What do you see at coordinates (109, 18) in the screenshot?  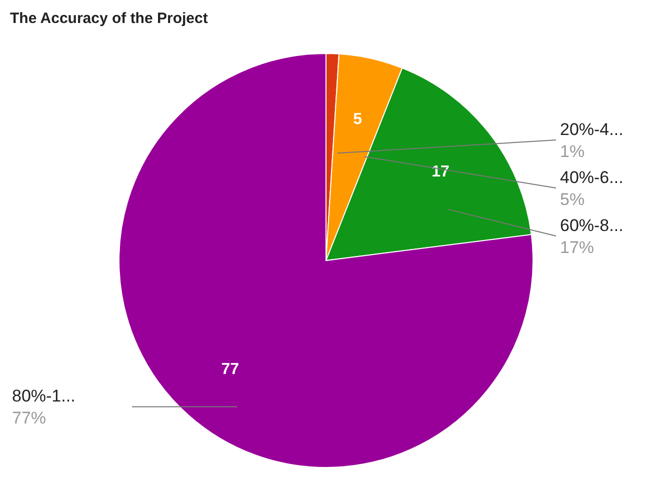 I see `chart-title: The Accuracy of the Project` at bounding box center [109, 18].